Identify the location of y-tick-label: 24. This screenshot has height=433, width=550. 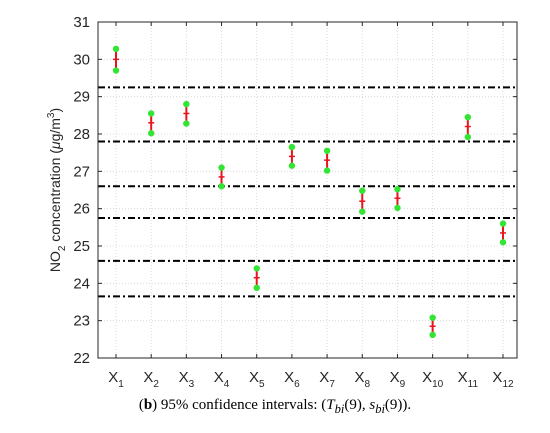
(81, 283).